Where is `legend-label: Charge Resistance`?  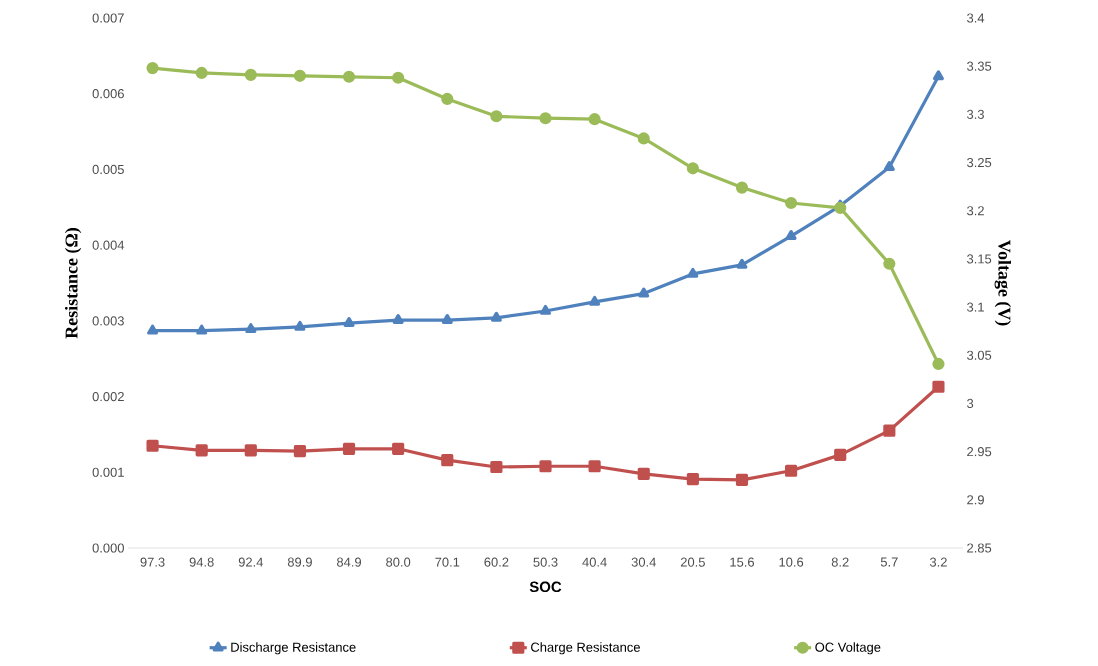
legend-label: Charge Resistance is located at coordinates (585, 648).